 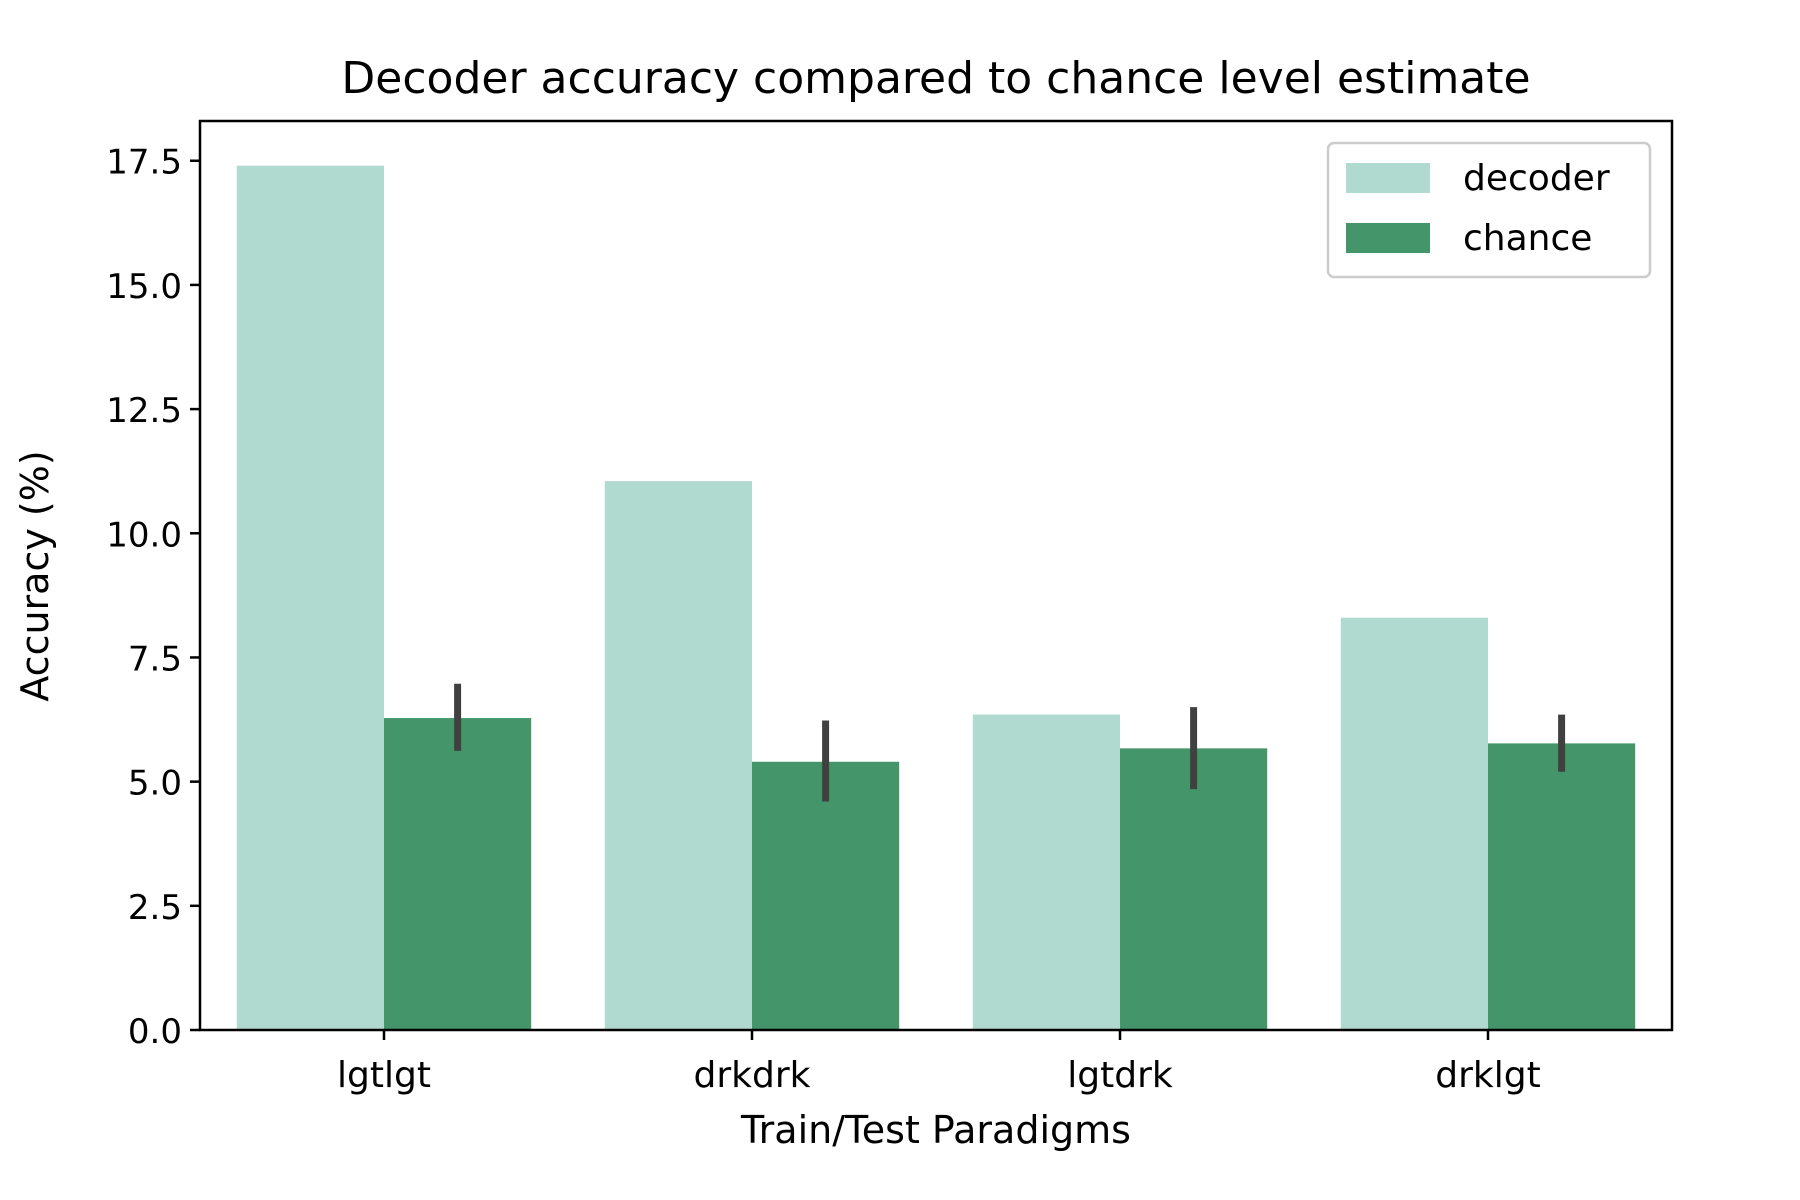 What do you see at coordinates (155, 1032) in the screenshot?
I see `y-tick-label: 0.0` at bounding box center [155, 1032].